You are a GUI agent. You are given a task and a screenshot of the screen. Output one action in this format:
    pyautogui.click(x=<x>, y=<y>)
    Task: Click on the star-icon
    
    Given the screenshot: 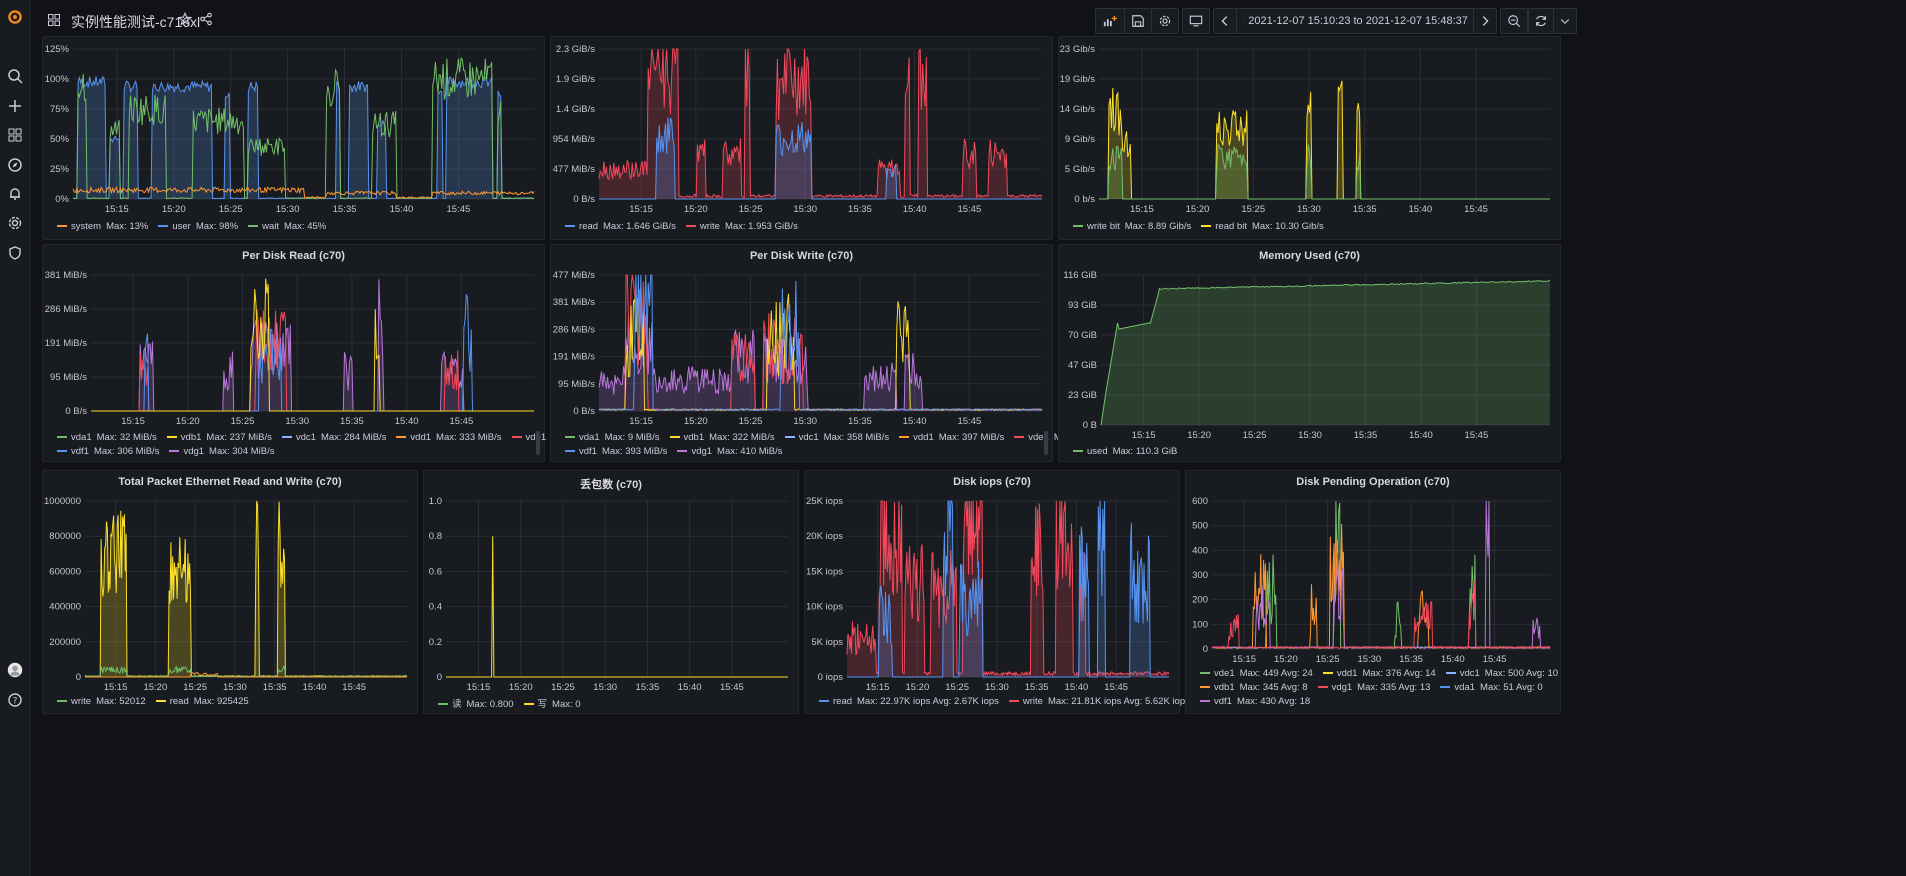 What is the action you would take?
    pyautogui.click(x=185, y=20)
    